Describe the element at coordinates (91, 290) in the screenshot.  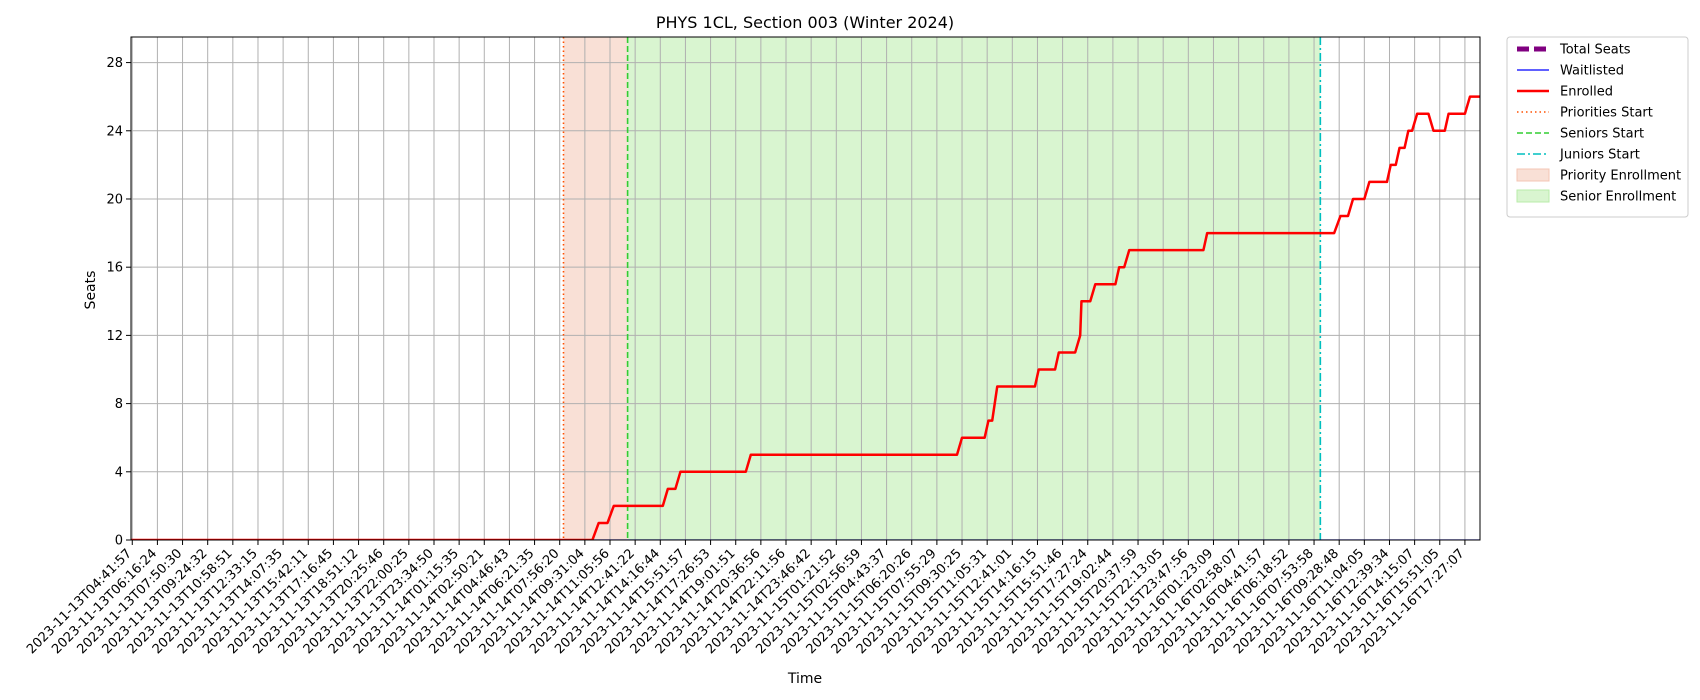
I see `y-axis-label: Seats` at that location.